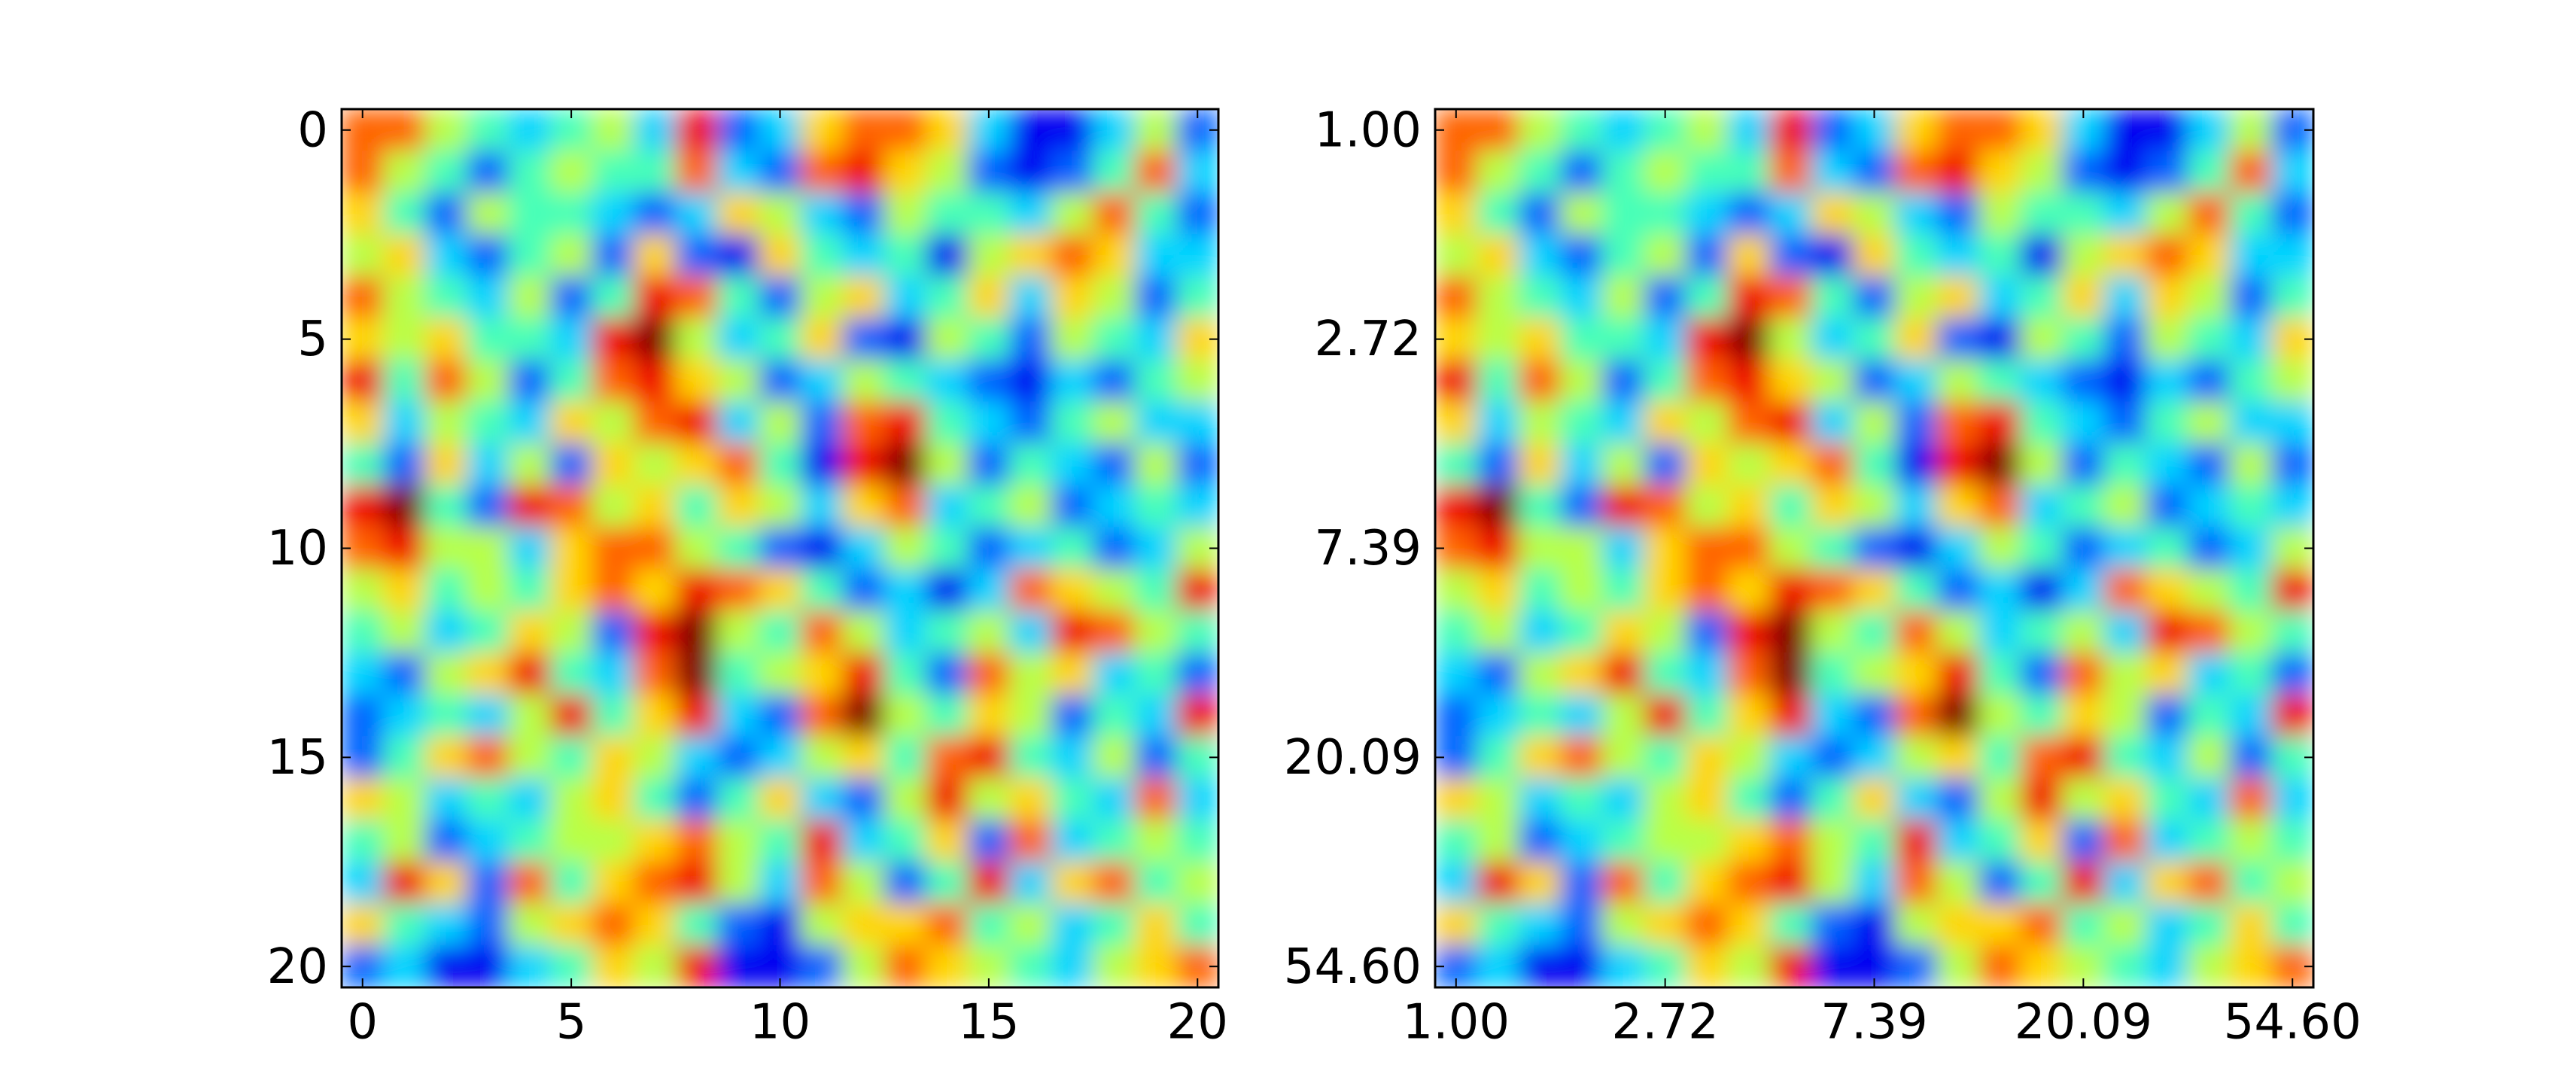 The image size is (2576, 1092). I want to click on x-tick-label: 54.60, so click(2293, 1023).